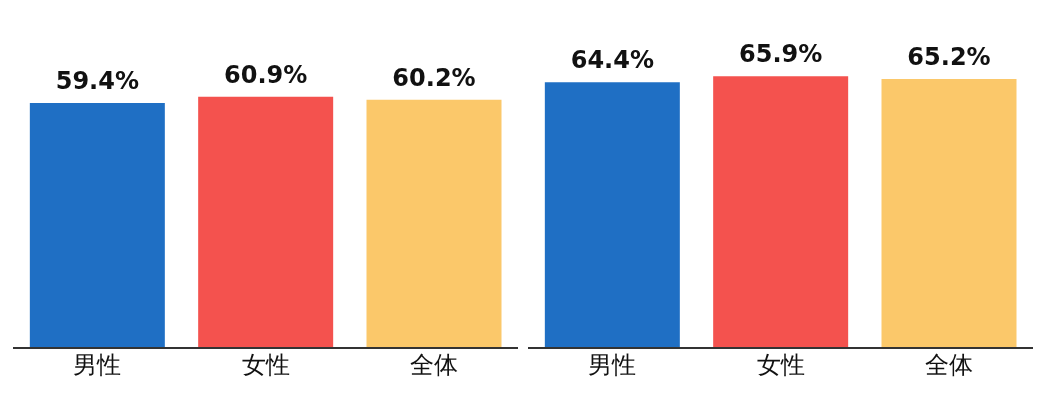 The height and width of the screenshot is (401, 1041). What do you see at coordinates (434, 77) in the screenshot?
I see `data-label: 60.2%` at bounding box center [434, 77].